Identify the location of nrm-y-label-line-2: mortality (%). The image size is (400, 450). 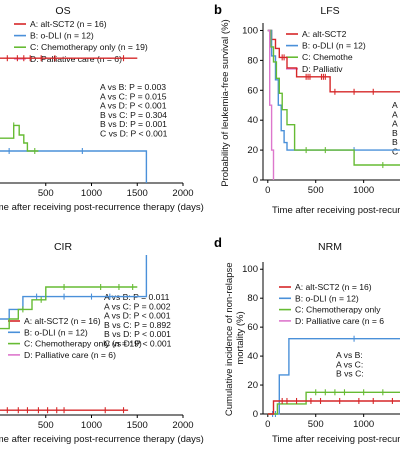
(240, 337).